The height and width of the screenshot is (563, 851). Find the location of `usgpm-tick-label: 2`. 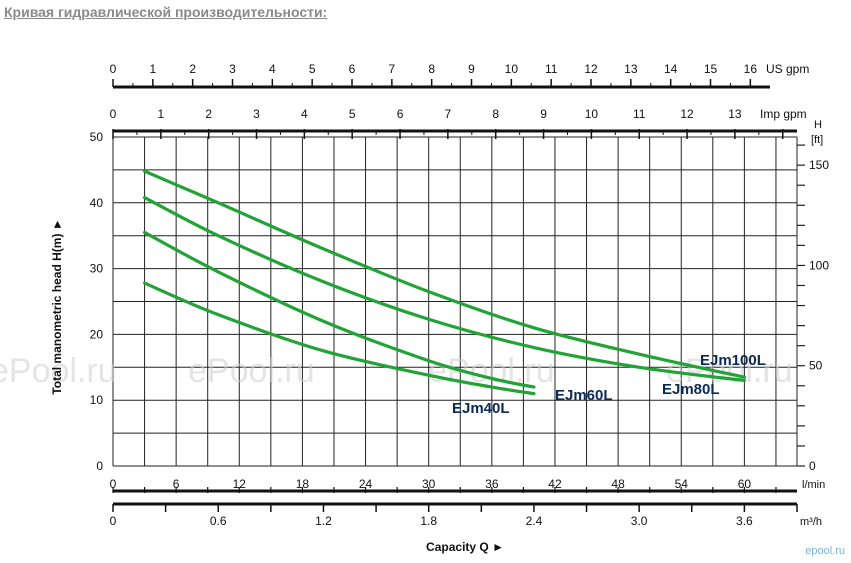

usgpm-tick-label: 2 is located at coordinates (192, 69).